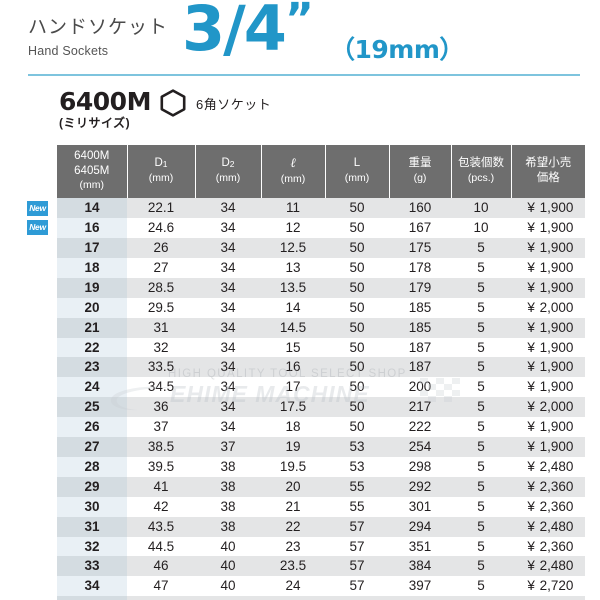  Describe the element at coordinates (293, 526) in the screenshot. I see `cell-l-small: 22` at that location.